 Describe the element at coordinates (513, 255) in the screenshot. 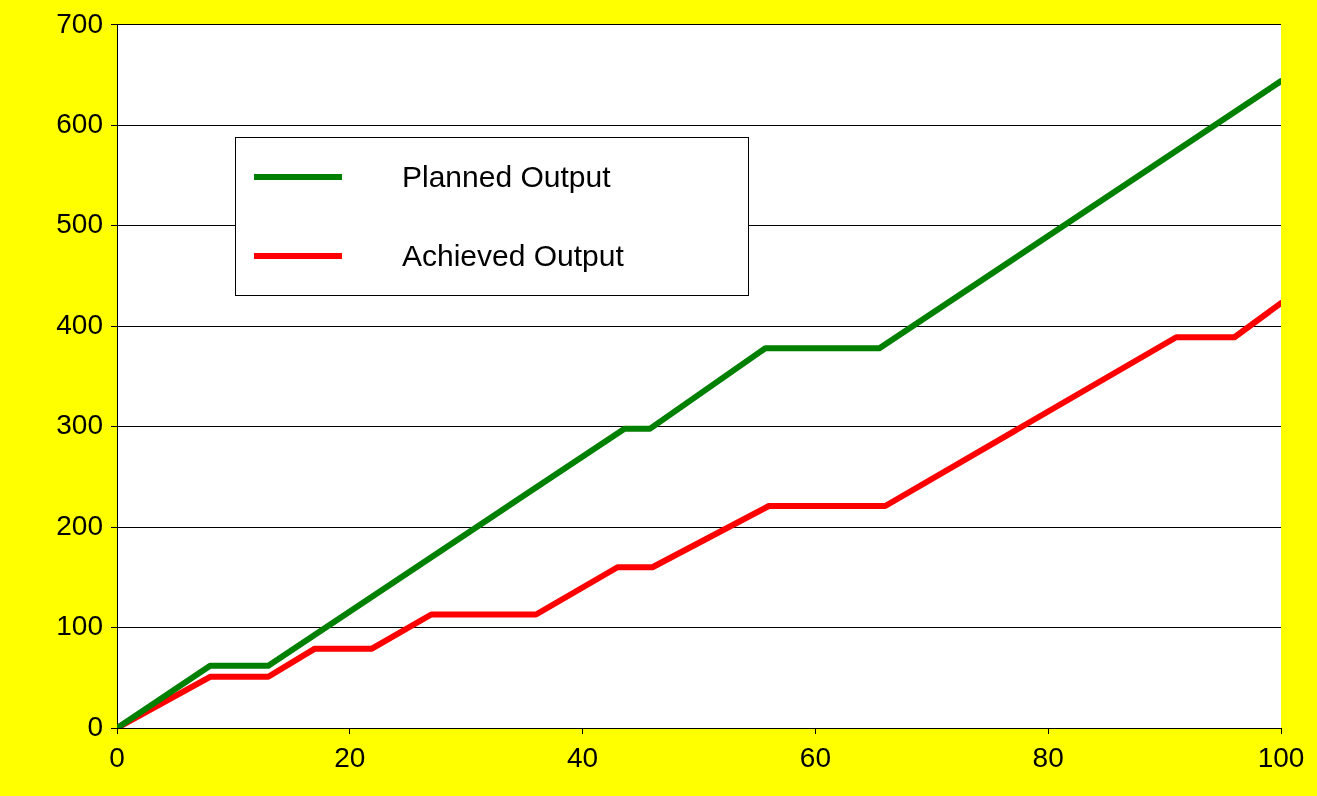

I see `legend-label: Achieved Output` at that location.